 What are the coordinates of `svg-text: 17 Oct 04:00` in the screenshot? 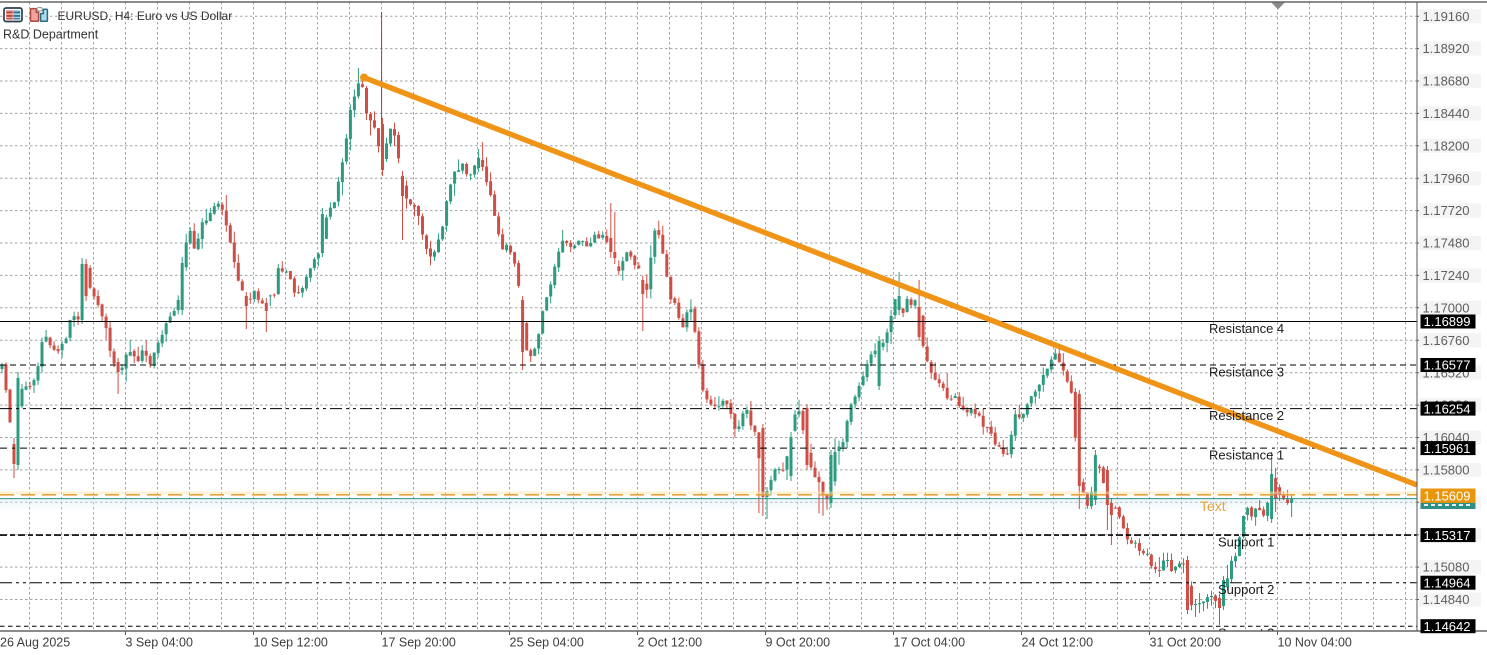 It's located at (930, 643).